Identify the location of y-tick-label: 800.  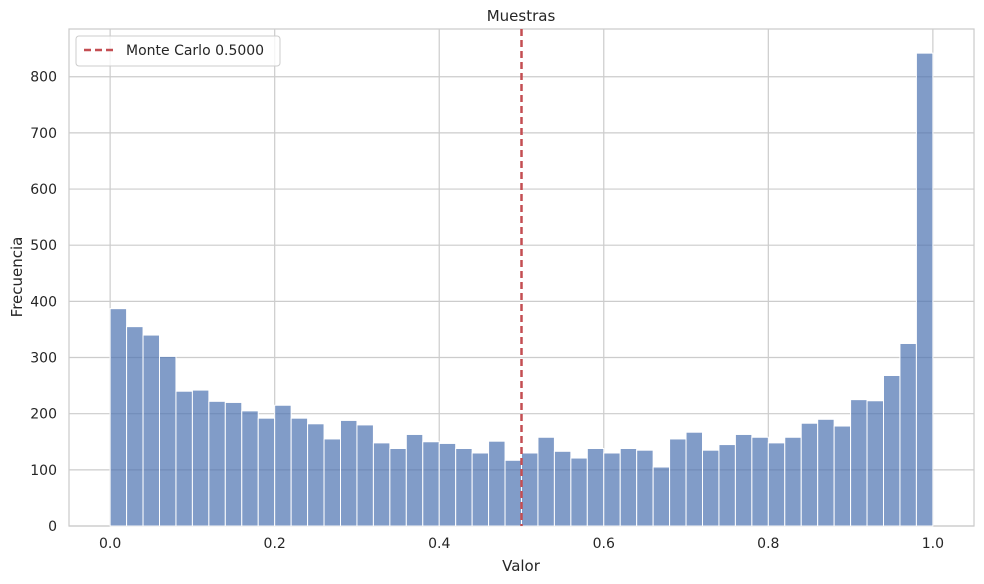
(43, 78).